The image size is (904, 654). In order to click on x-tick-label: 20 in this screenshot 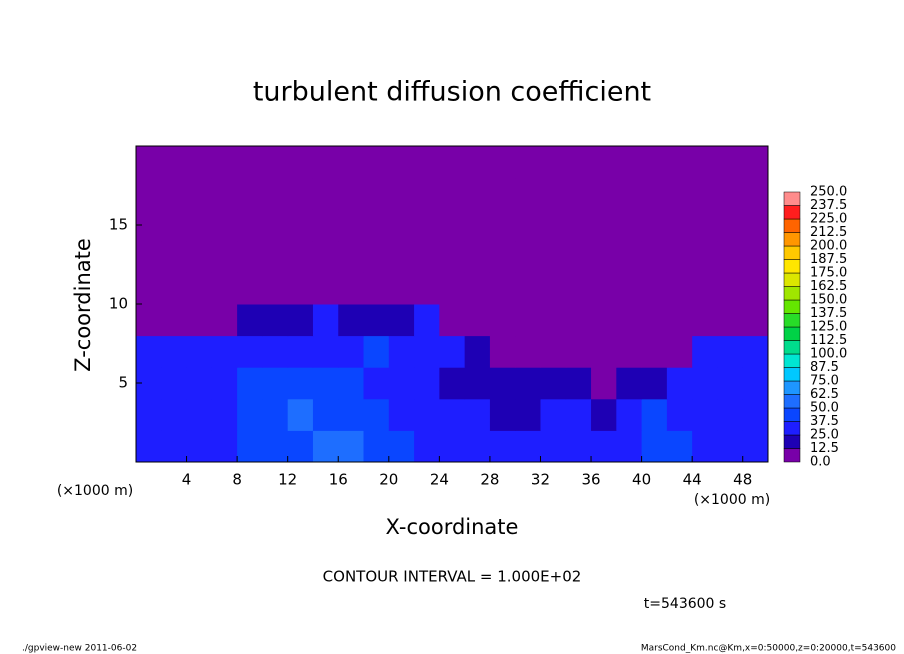, I will do `click(388, 480)`.